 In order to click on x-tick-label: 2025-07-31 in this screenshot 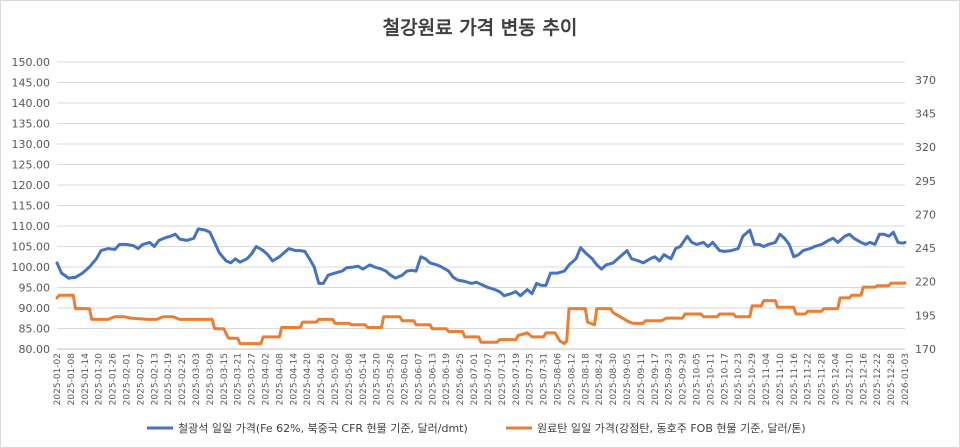, I will do `click(545, 379)`.